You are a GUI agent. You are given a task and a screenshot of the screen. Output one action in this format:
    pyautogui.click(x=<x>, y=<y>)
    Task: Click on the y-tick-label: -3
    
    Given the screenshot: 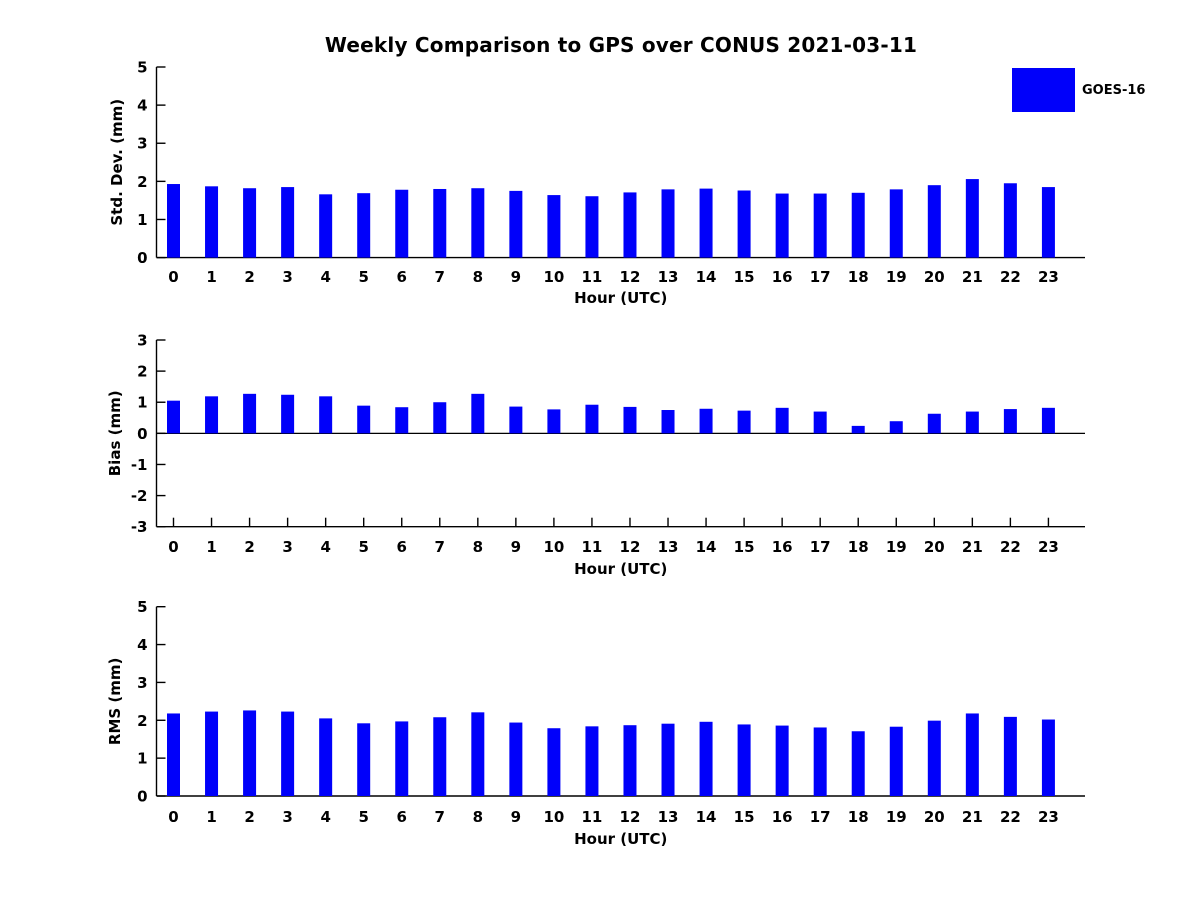 What is the action you would take?
    pyautogui.click(x=139, y=527)
    